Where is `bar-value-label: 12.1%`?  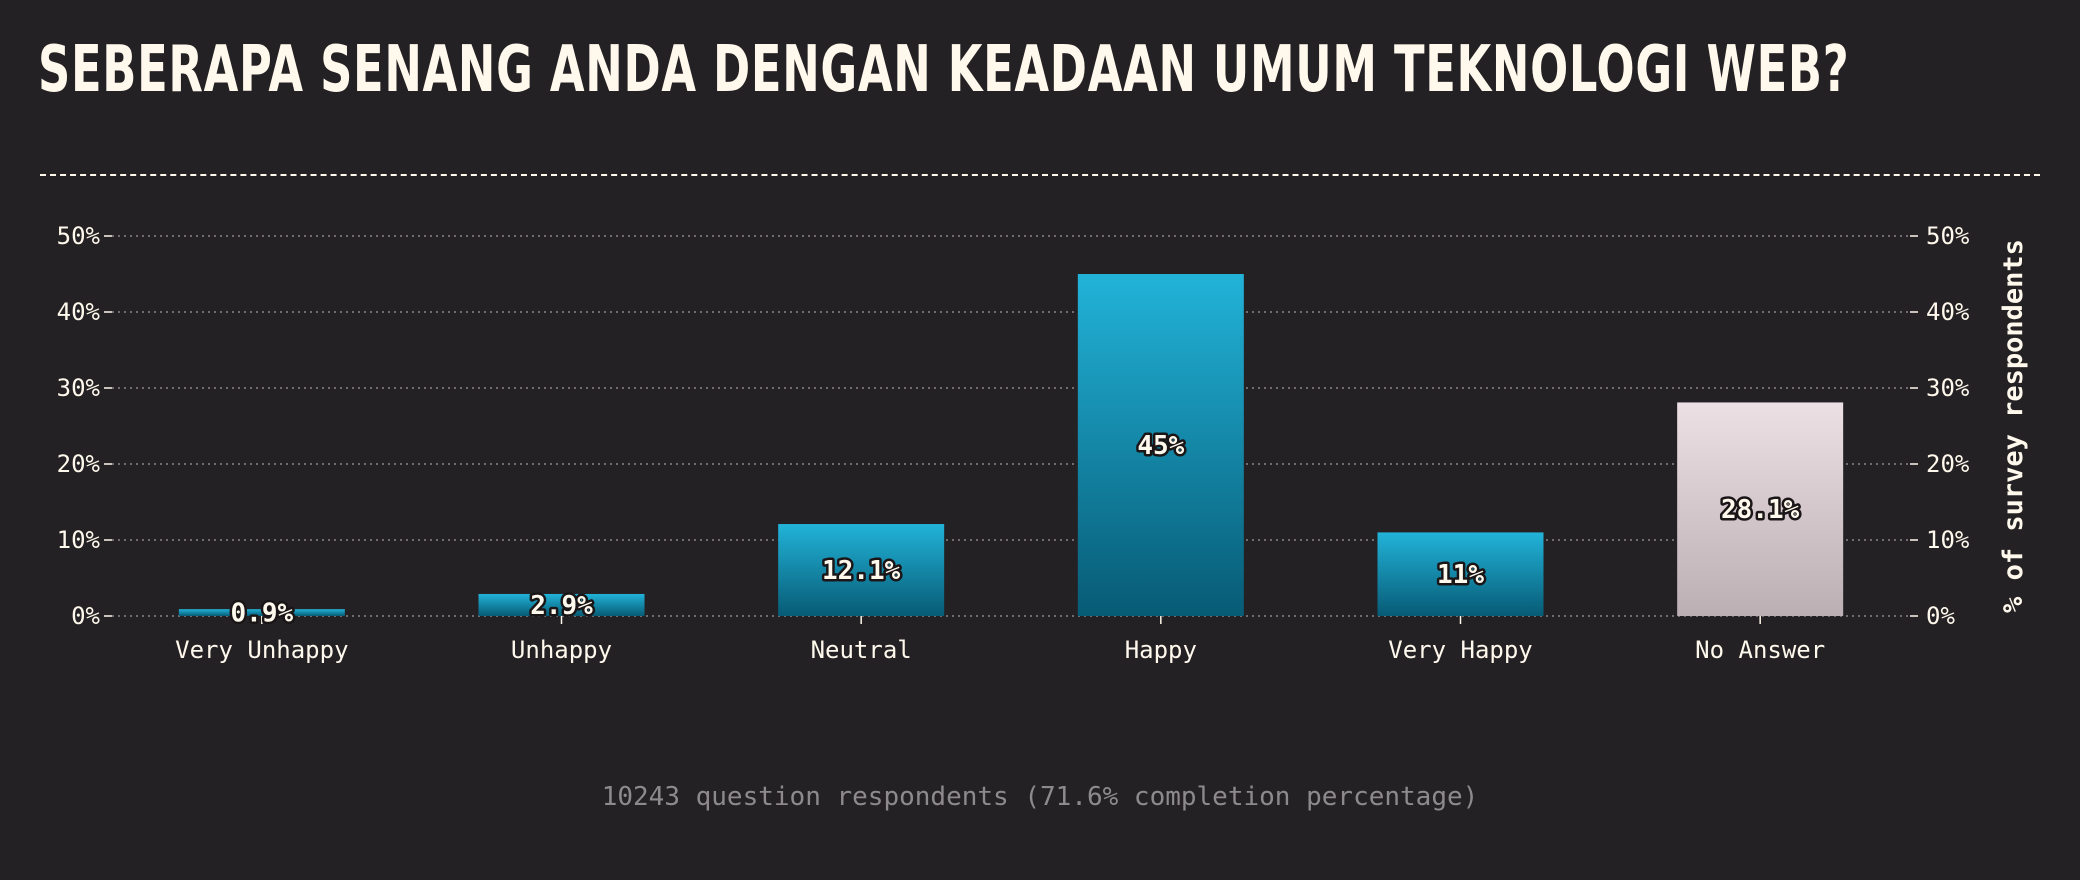 bar-value-label: 12.1% is located at coordinates (861, 571).